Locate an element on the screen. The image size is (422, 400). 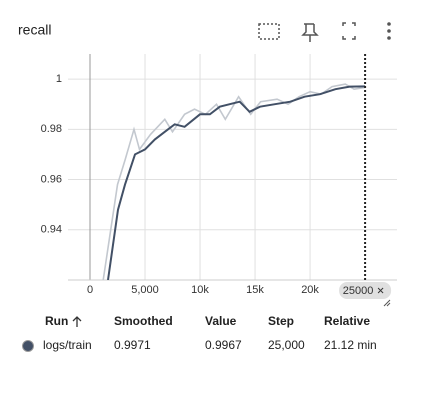
run-color is located at coordinates (28, 346).